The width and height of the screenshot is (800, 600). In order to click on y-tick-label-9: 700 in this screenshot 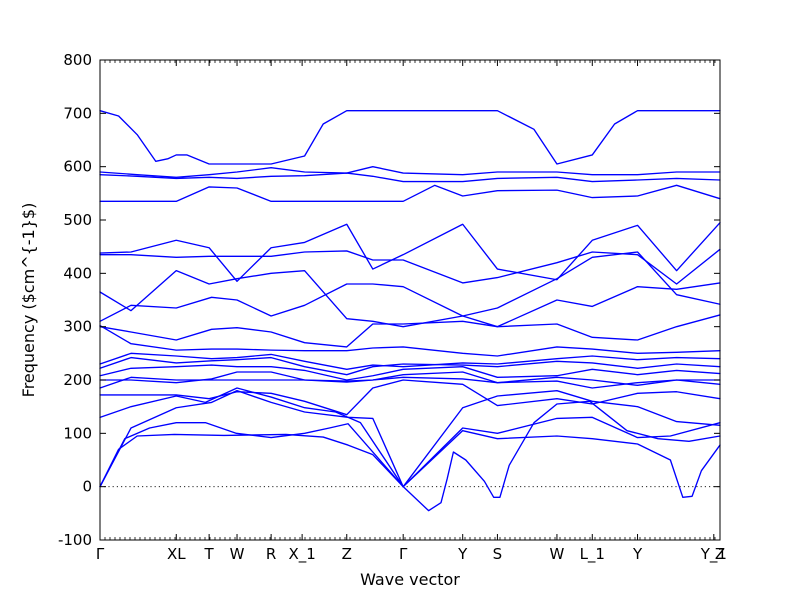, I will do `click(77, 113)`.